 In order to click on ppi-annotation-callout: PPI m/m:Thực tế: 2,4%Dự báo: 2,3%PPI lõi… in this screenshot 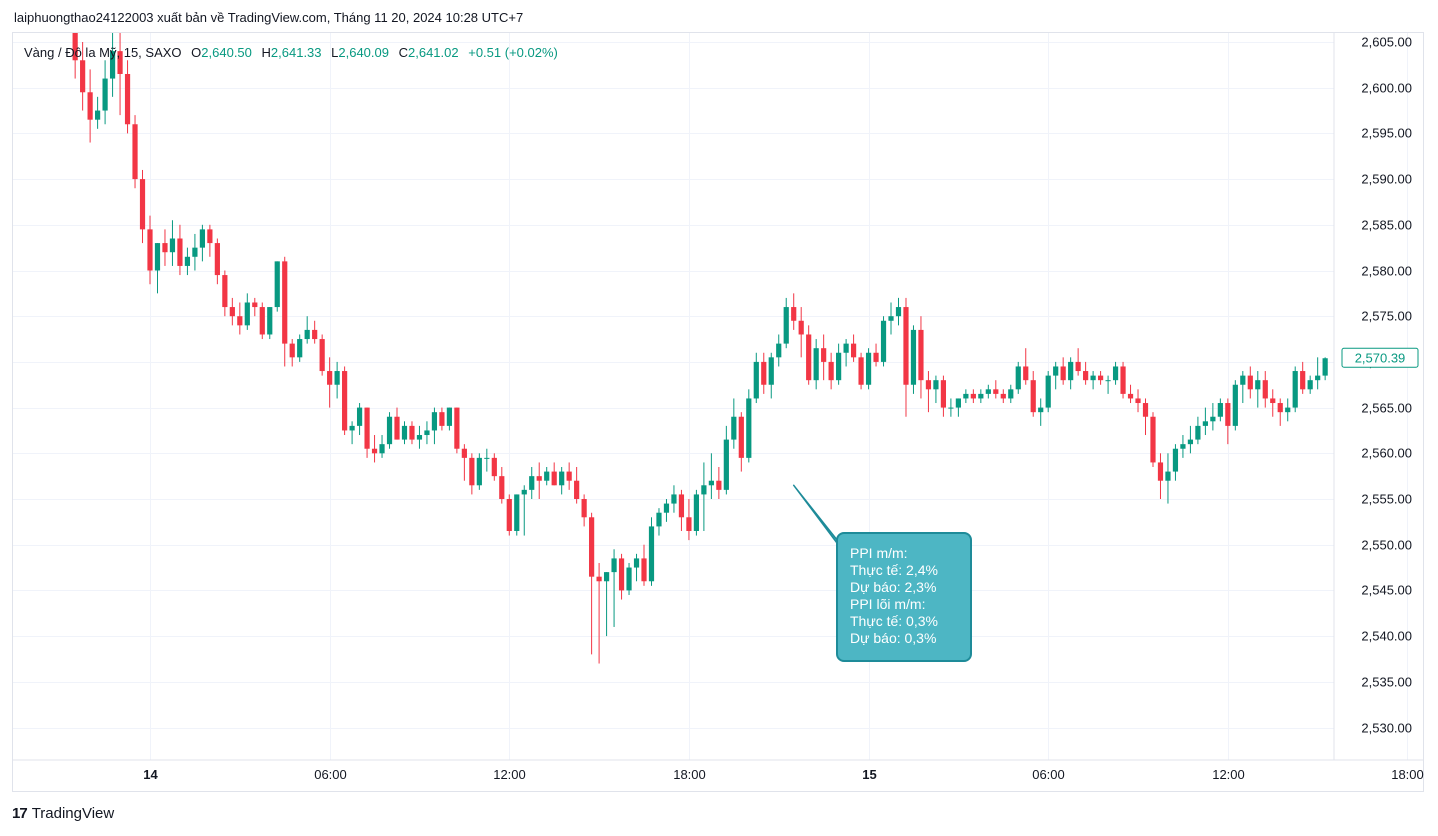, I will do `click(882, 573)`.